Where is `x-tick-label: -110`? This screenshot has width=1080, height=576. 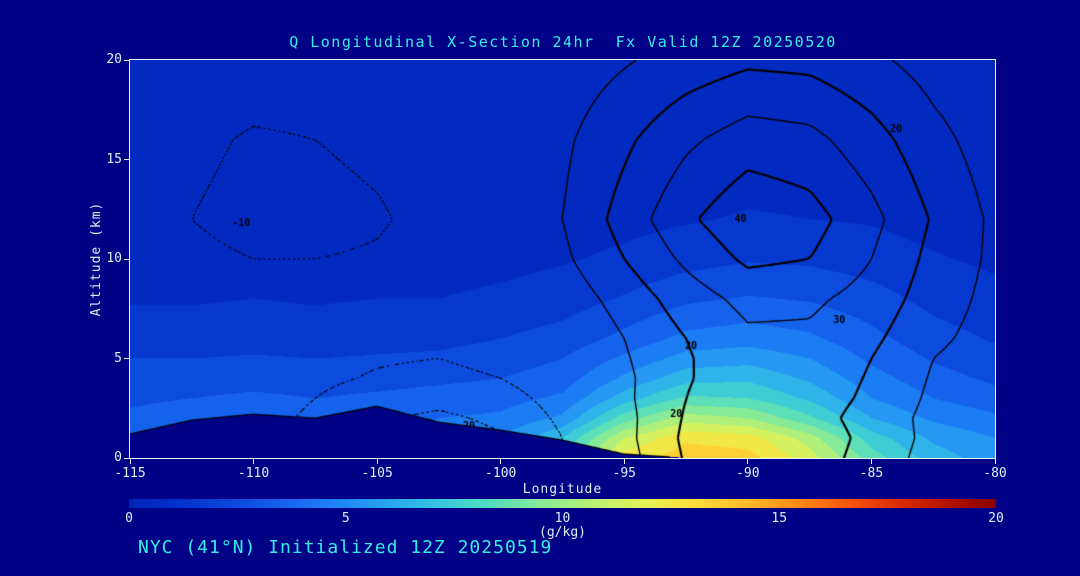
x-tick-label: -110 is located at coordinates (253, 473).